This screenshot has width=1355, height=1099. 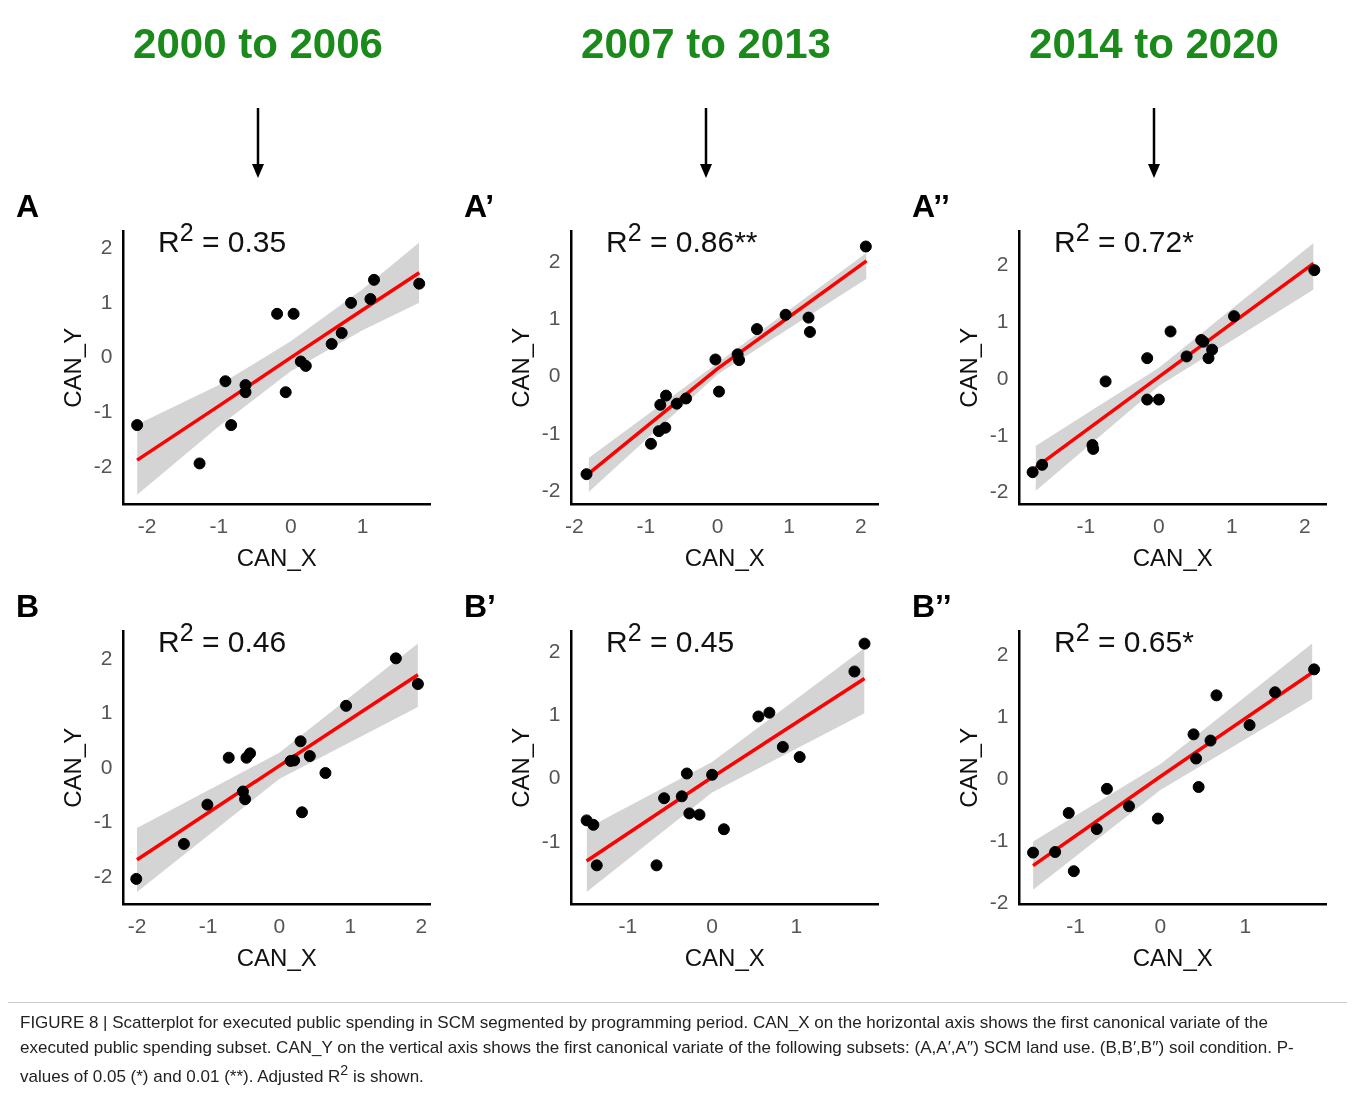 What do you see at coordinates (1154, 44) in the screenshot?
I see `chart-subtitle: 2014 to 2020` at bounding box center [1154, 44].